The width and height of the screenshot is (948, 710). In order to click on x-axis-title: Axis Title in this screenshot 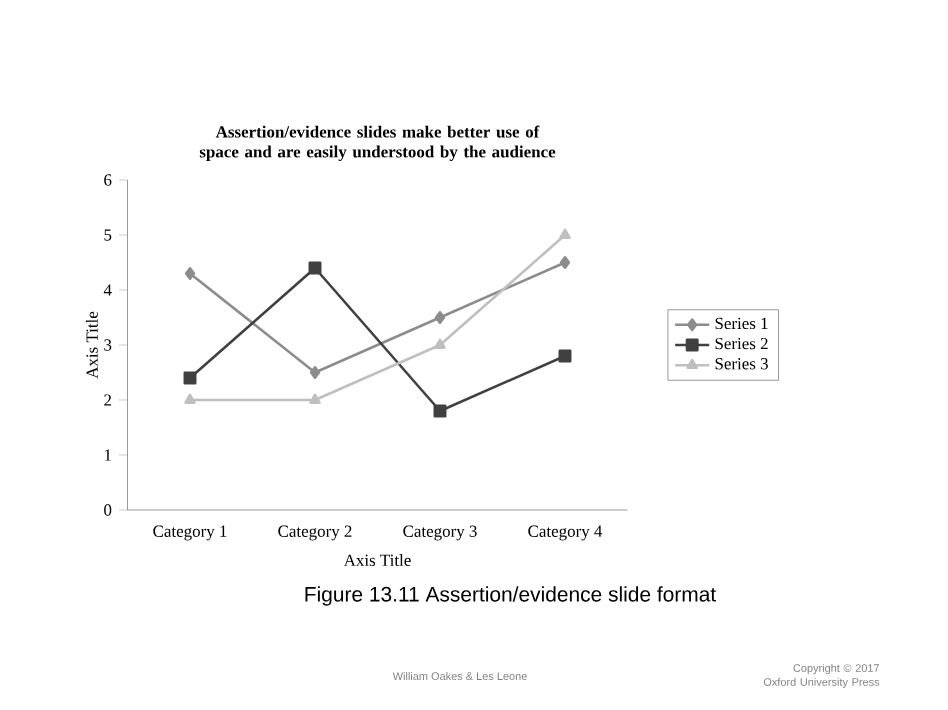, I will do `click(377, 560)`.